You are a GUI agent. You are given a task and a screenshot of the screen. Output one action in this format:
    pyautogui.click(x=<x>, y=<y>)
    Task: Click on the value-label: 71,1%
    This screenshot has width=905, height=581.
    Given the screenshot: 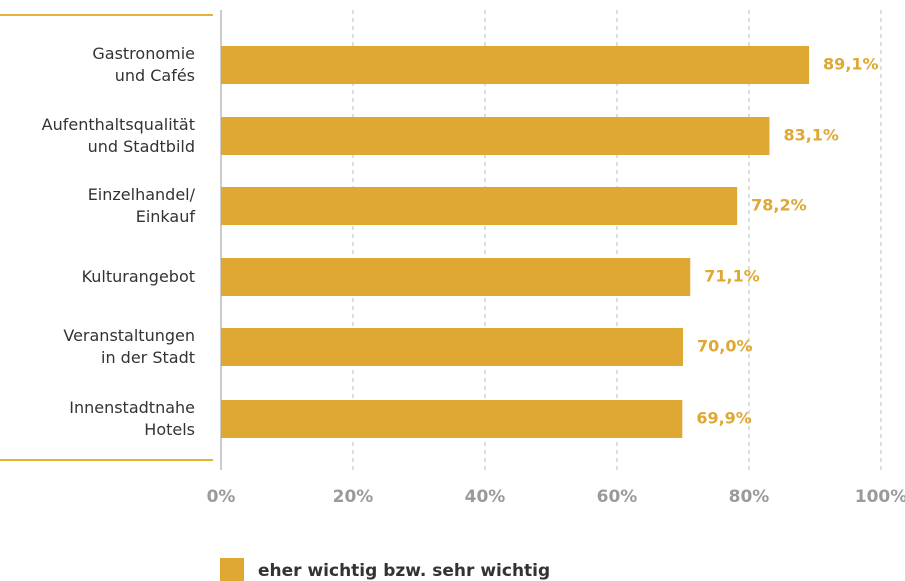 What is the action you would take?
    pyautogui.click(x=732, y=276)
    